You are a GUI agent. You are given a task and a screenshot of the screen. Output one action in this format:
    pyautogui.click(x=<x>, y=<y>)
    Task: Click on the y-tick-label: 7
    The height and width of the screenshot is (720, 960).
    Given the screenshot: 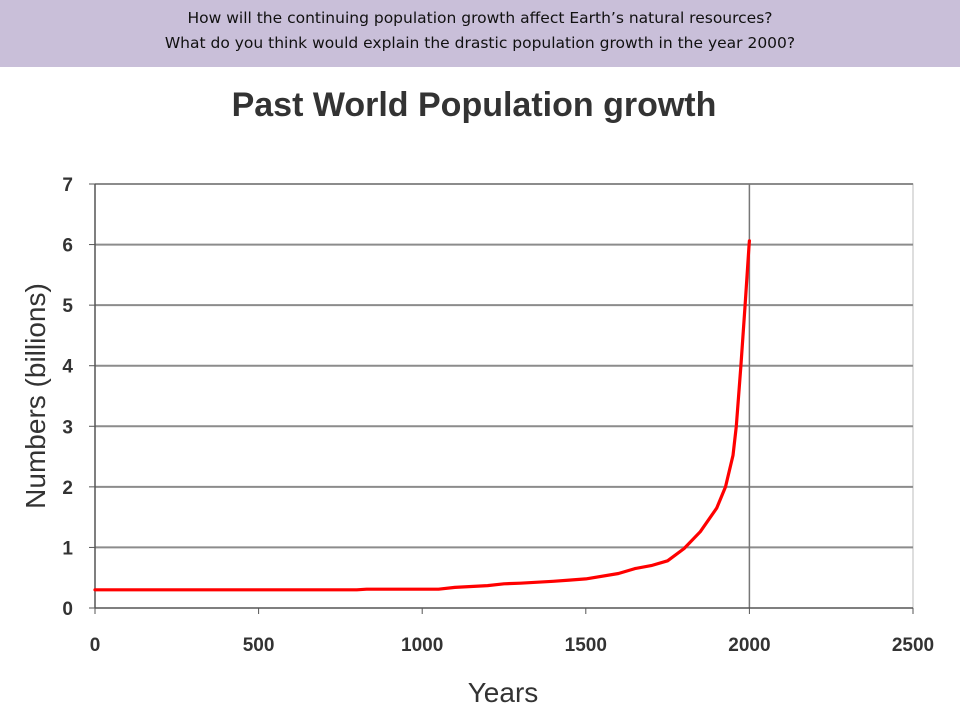 What is the action you would take?
    pyautogui.click(x=67, y=185)
    